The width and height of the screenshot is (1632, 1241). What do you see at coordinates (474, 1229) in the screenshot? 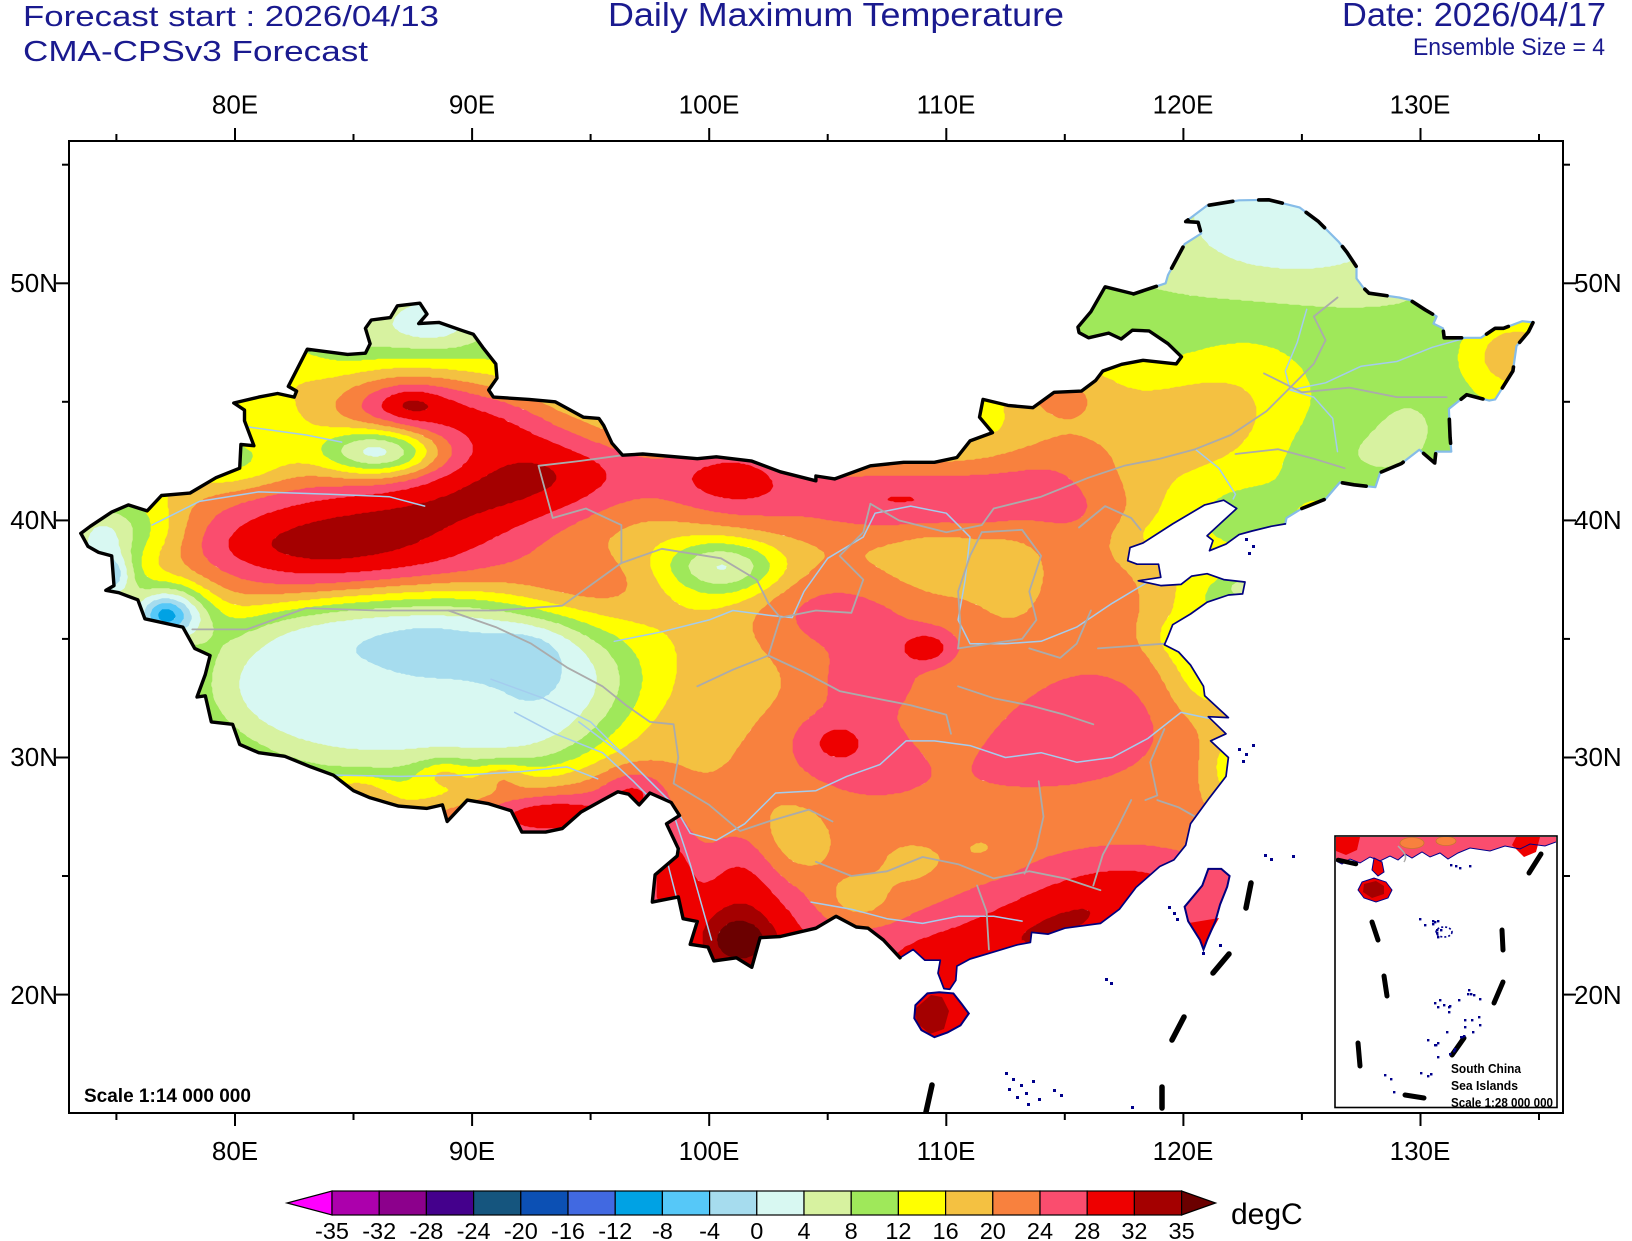
I see `svg-text: -24` at bounding box center [474, 1229].